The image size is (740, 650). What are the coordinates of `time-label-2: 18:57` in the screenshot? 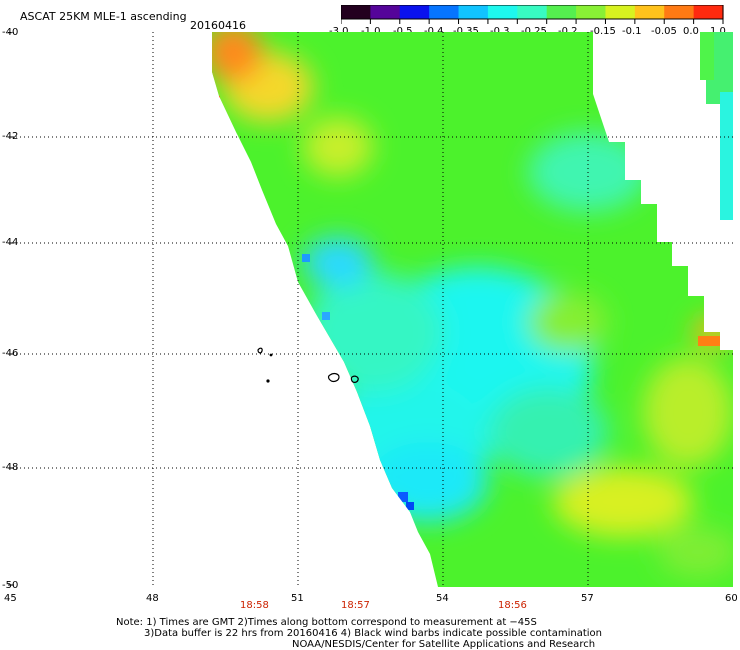 It's located at (355, 605).